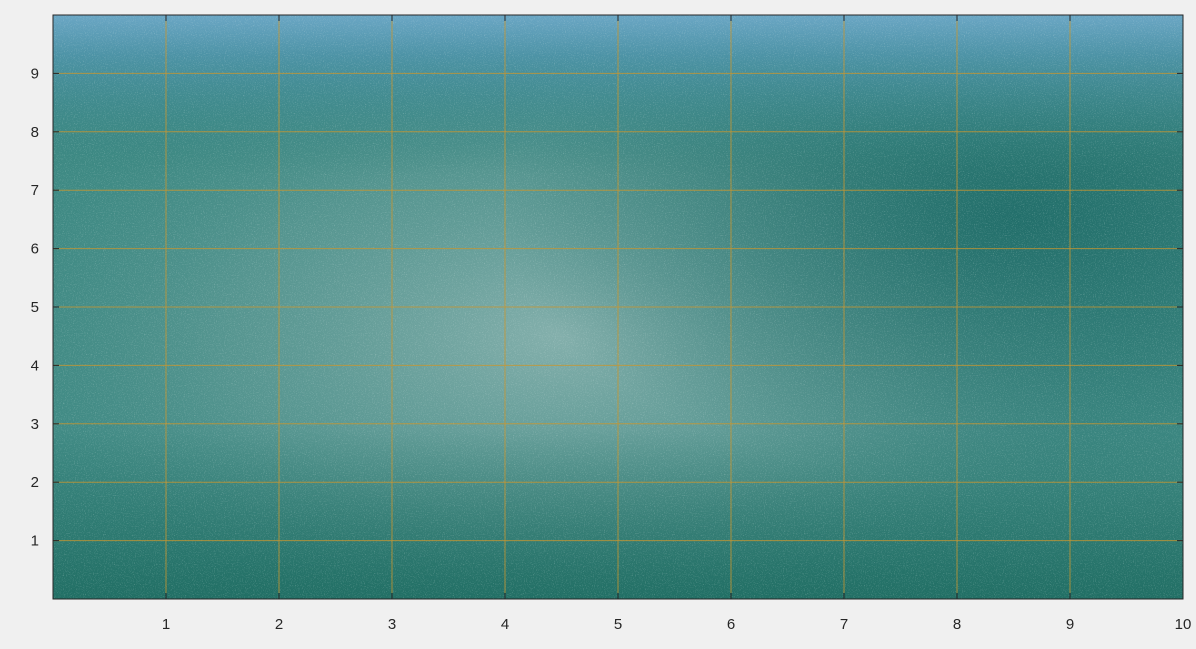 The height and width of the screenshot is (649, 1196). I want to click on x-tick-label: 9, so click(1070, 624).